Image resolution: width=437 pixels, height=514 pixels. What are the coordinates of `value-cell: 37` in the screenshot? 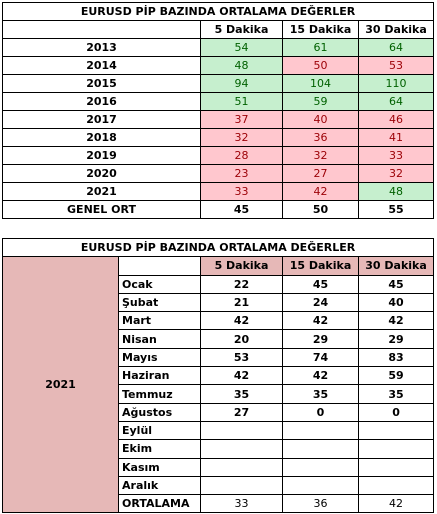 It's located at (241, 119).